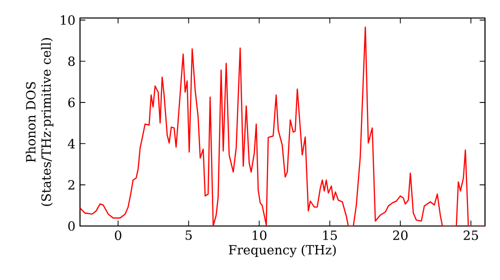 The height and width of the screenshot is (280, 500). Describe the element at coordinates (330, 235) in the screenshot. I see `x-tick-label: 15` at that location.